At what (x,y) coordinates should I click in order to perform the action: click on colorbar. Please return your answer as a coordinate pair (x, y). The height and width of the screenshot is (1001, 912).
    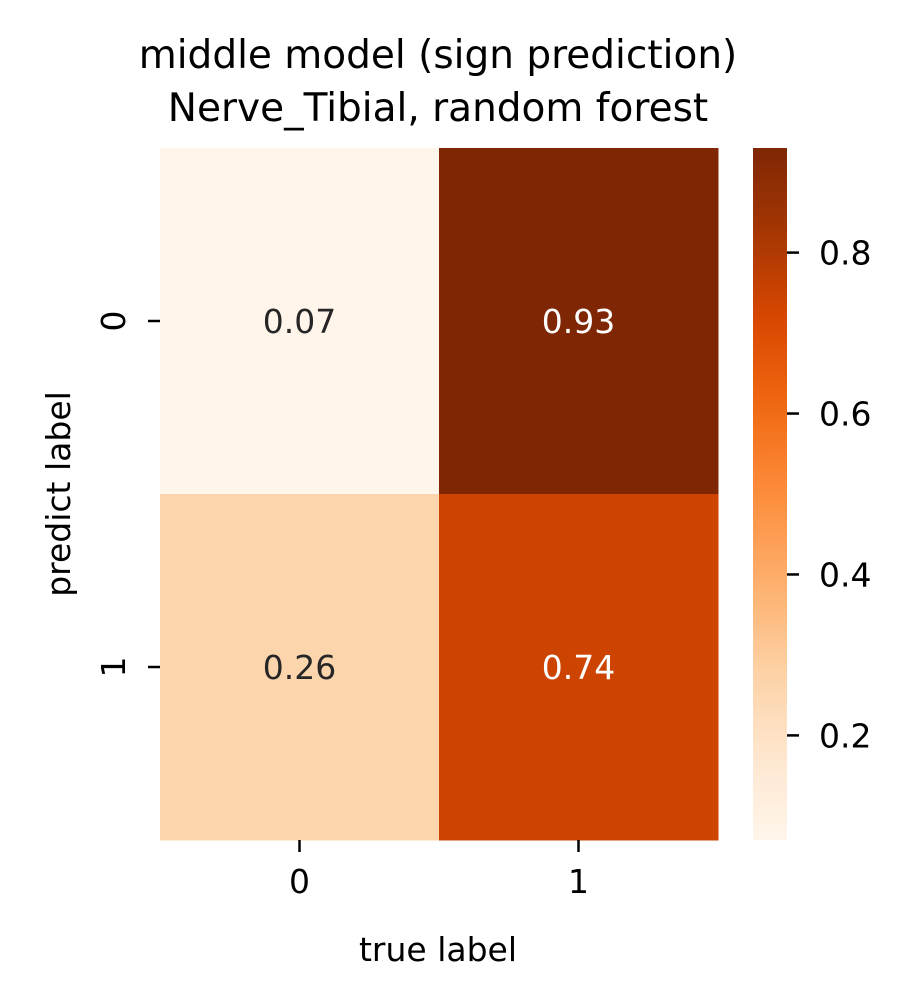
    Looking at the image, I should click on (770, 494).